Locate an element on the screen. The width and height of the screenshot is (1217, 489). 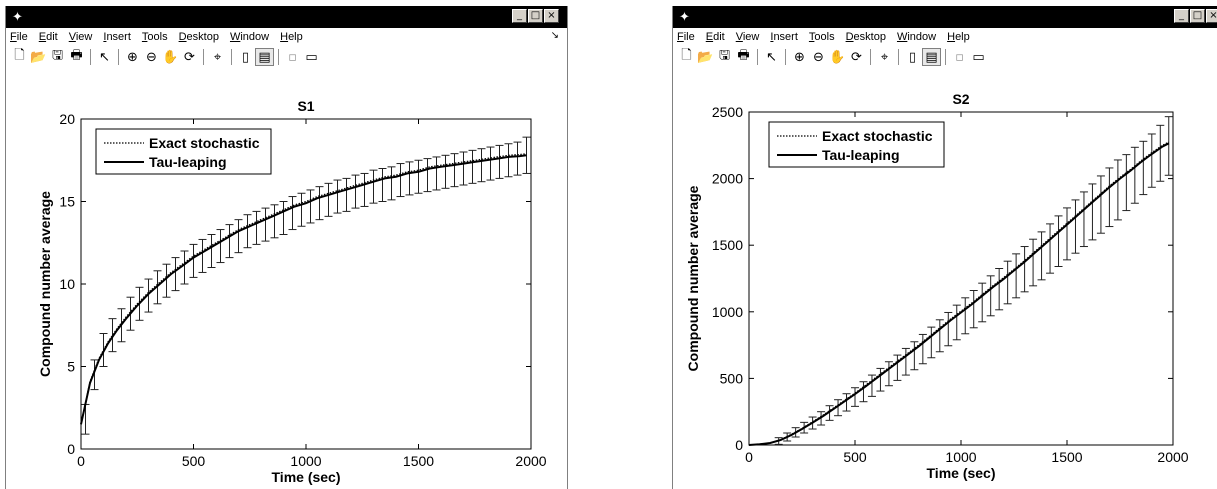
y-tick-label: 1500 is located at coordinates (727, 245).